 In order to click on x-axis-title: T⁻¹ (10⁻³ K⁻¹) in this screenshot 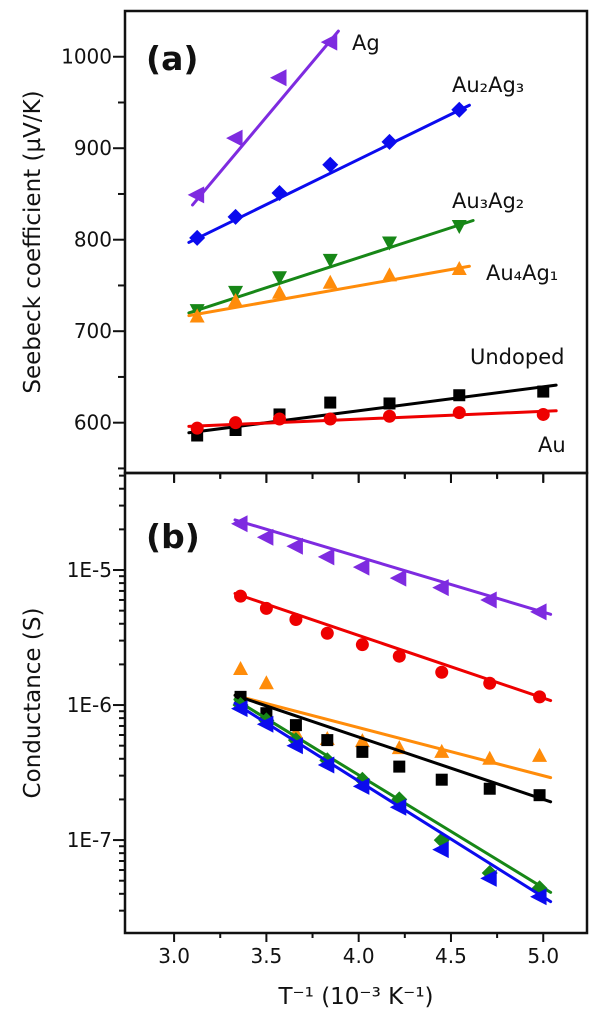, I will do `click(355, 997)`.